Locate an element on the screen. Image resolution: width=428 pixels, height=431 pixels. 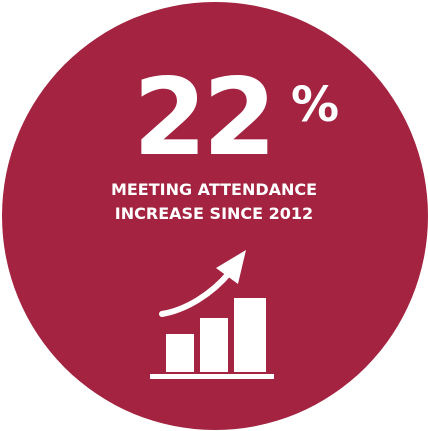
caption-line-2: INCREASE SINCE 2012 is located at coordinates (214, 213).